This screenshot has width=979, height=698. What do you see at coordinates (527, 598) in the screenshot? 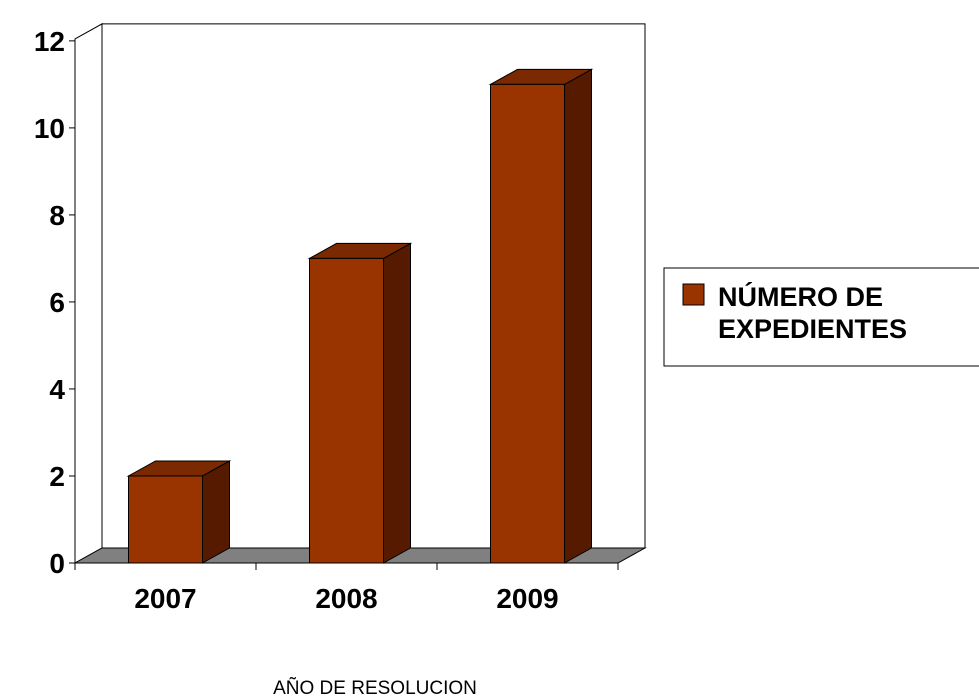
I see `x-tick-label: 2009` at bounding box center [527, 598].